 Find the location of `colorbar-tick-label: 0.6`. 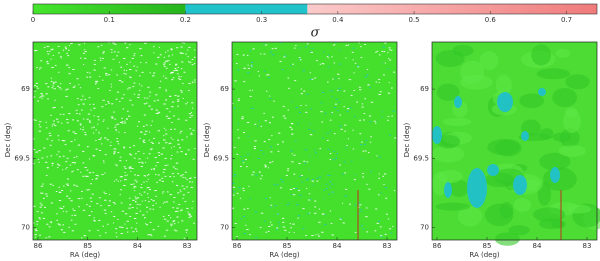

colorbar-tick-label: 0.6 is located at coordinates (491, 20).